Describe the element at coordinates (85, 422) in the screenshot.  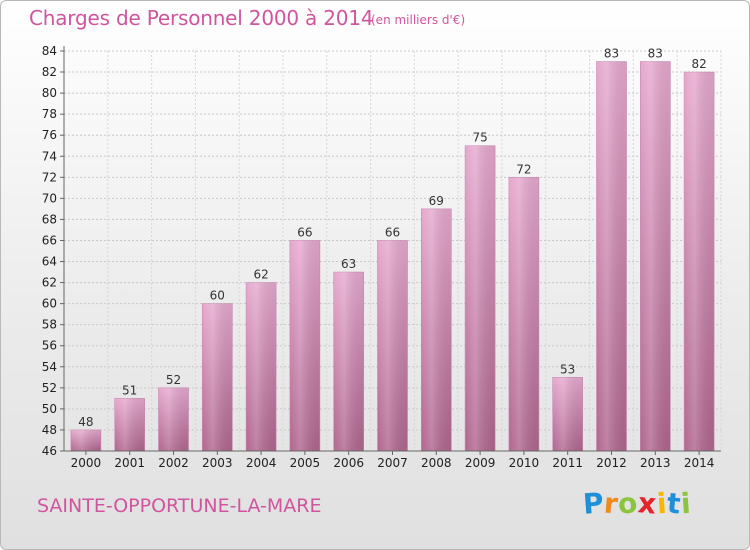
I see `data-label-2000: 48` at that location.